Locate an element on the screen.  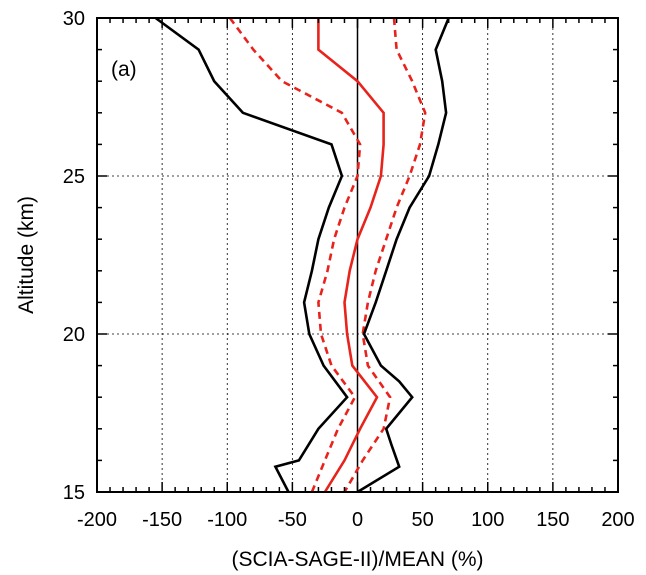
x-tick-label: -200 is located at coordinates (97, 520).